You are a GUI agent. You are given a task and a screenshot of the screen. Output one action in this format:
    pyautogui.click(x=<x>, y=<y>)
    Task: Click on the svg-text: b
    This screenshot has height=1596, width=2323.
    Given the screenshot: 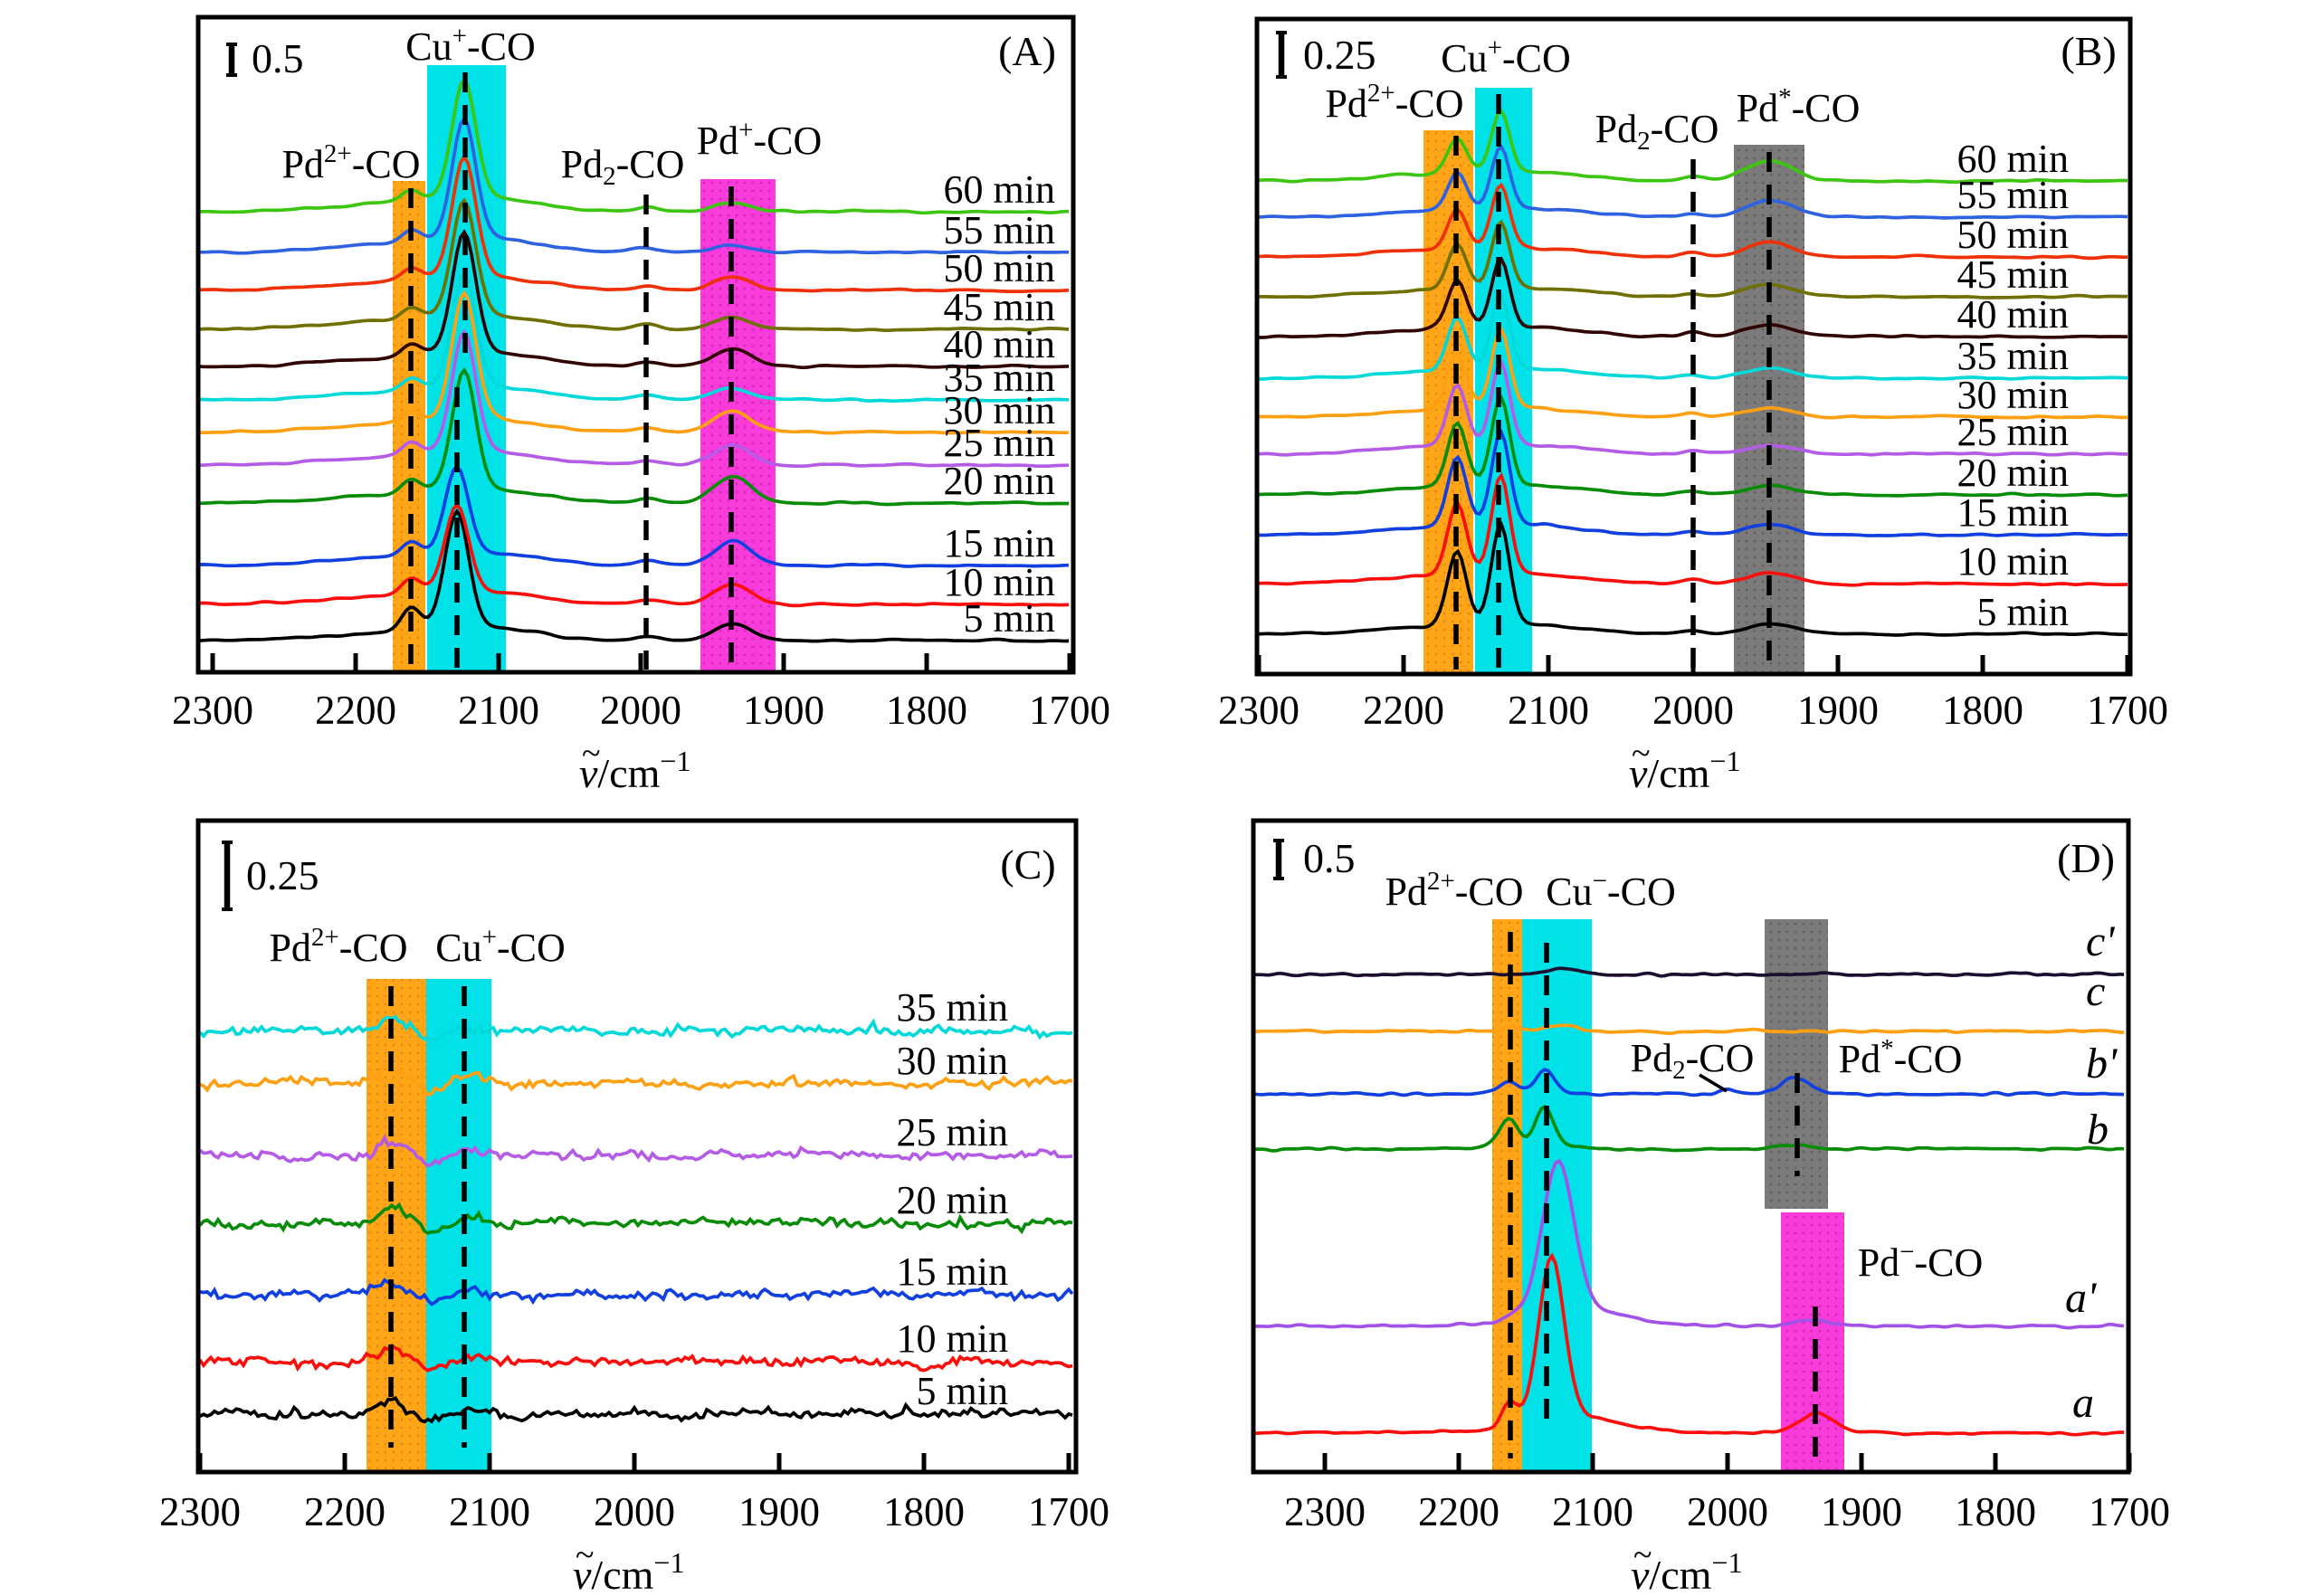 What is the action you would take?
    pyautogui.click(x=2098, y=1130)
    